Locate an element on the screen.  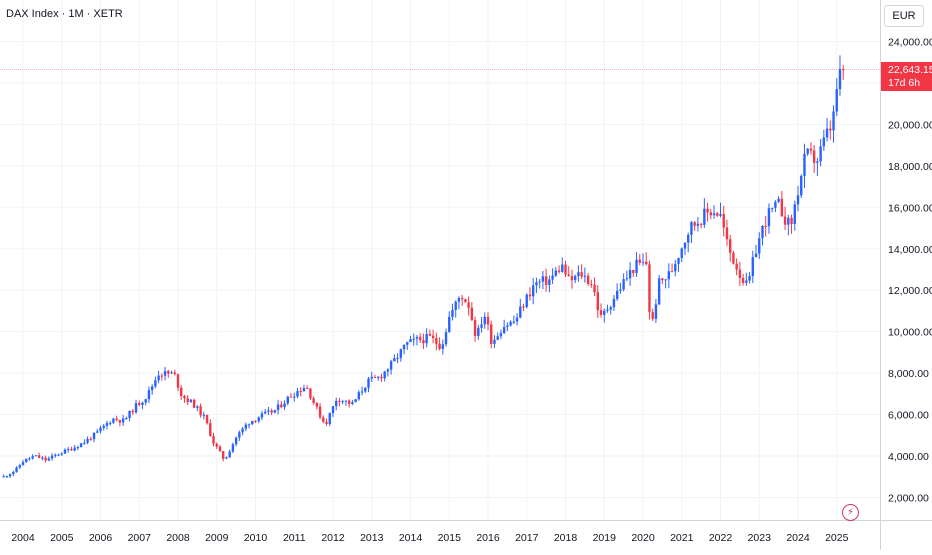
y-tick-label: 14,000.00 is located at coordinates (910, 250).